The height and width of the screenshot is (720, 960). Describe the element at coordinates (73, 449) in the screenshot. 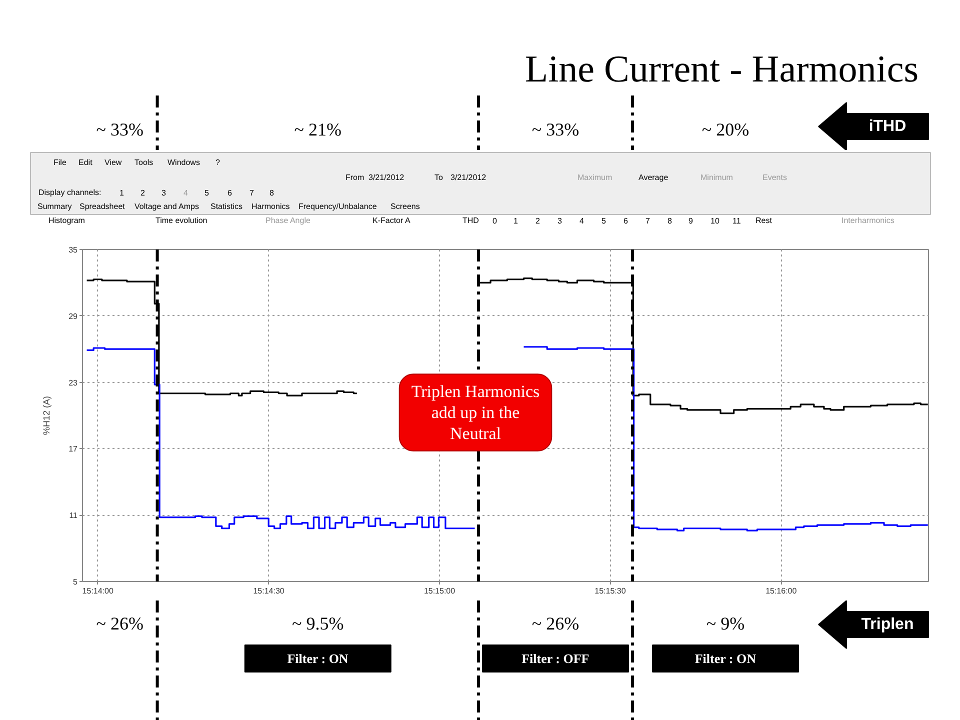

I see `y-tick-label: 17` at that location.